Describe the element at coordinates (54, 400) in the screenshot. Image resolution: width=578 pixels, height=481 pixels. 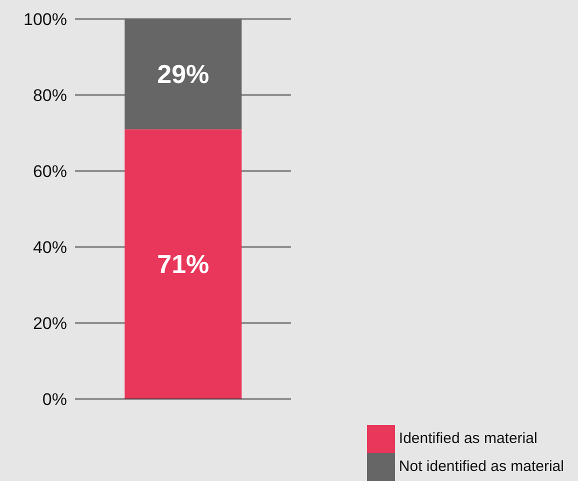
I see `y-tick-label: 0%` at that location.